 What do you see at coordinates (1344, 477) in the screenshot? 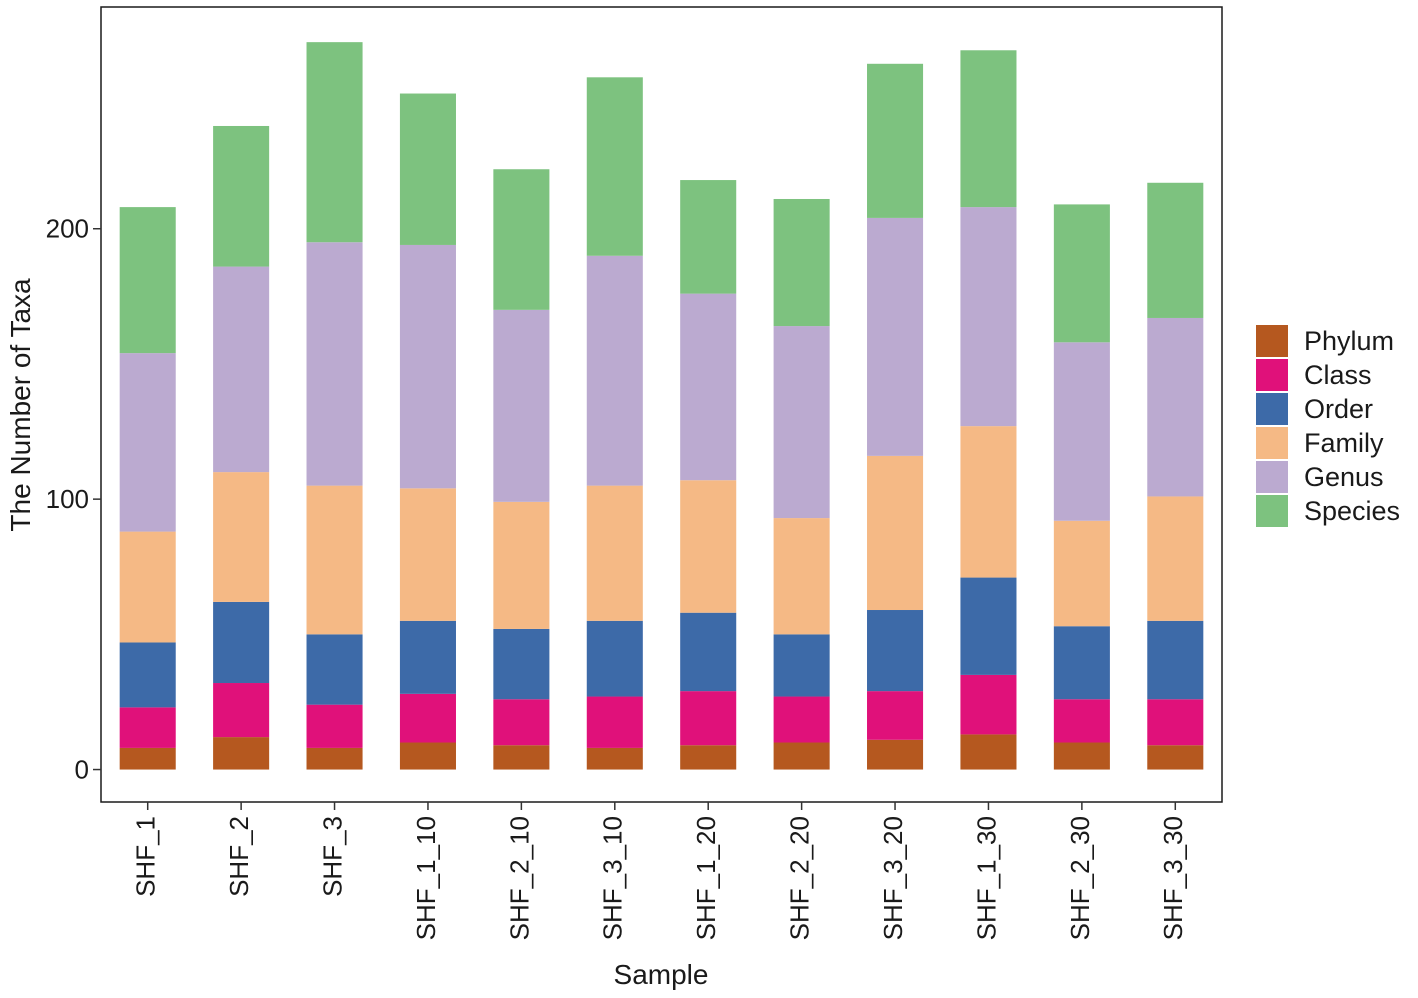
I see `legend-label-genus: Genus` at bounding box center [1344, 477].